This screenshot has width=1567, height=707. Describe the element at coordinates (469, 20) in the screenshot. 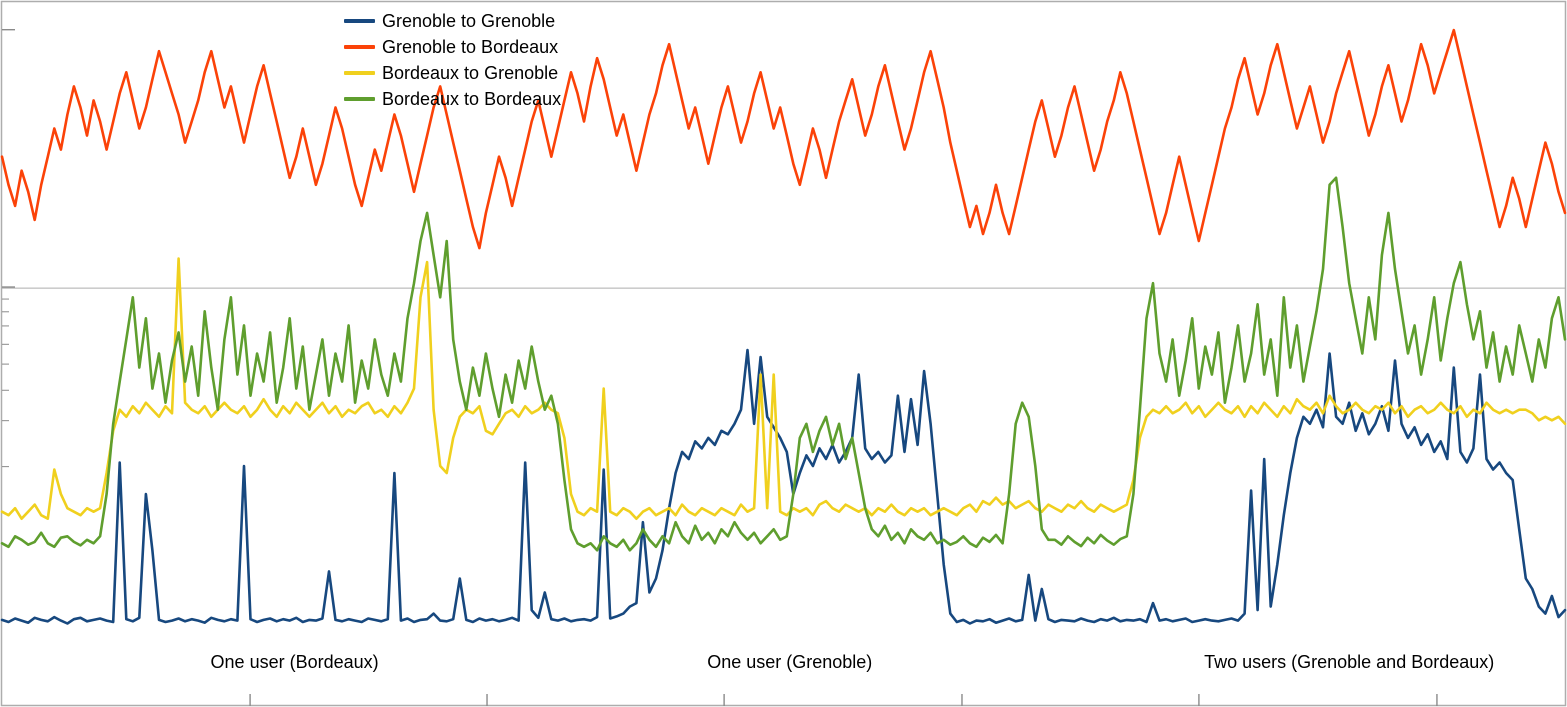

I see `legend-label: Grenoble to Grenoble` at that location.